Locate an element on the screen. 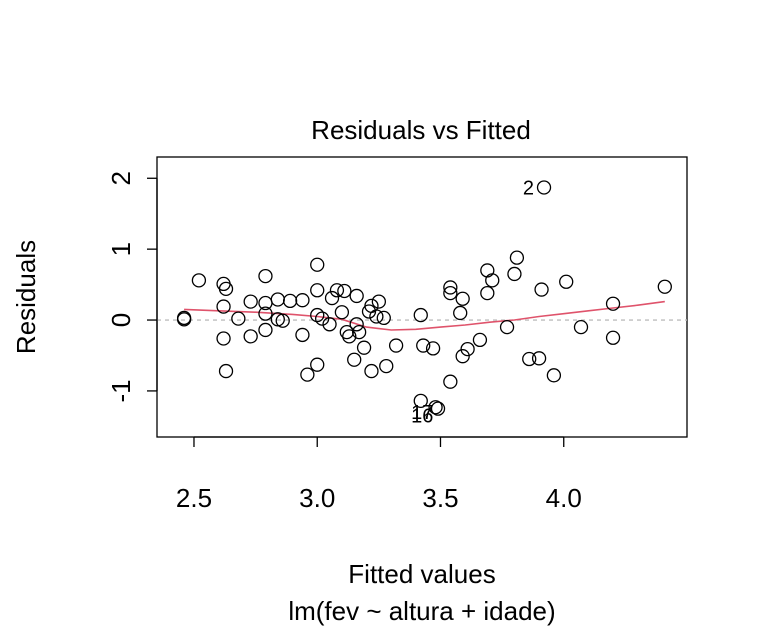 This screenshot has width=768, height=633. y-tick-label: 0 is located at coordinates (121, 320).